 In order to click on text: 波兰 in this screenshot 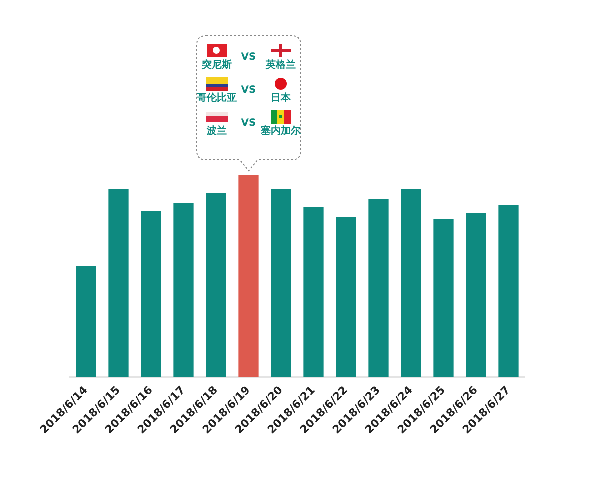, I will do `click(216, 131)`.